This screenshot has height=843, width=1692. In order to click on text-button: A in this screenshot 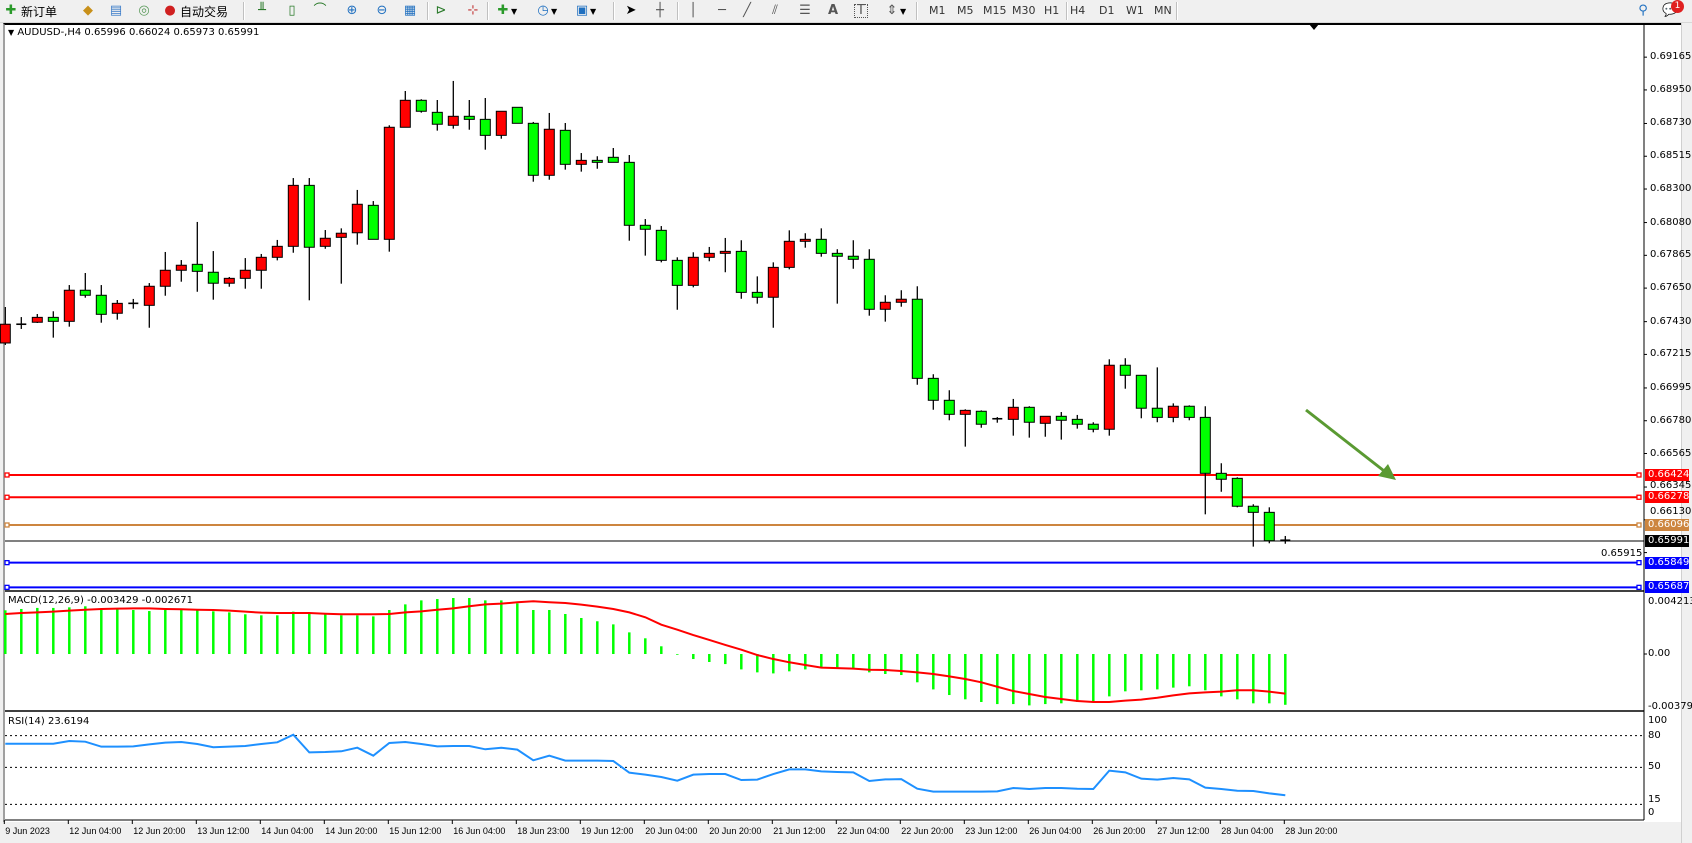, I will do `click(833, 11)`.